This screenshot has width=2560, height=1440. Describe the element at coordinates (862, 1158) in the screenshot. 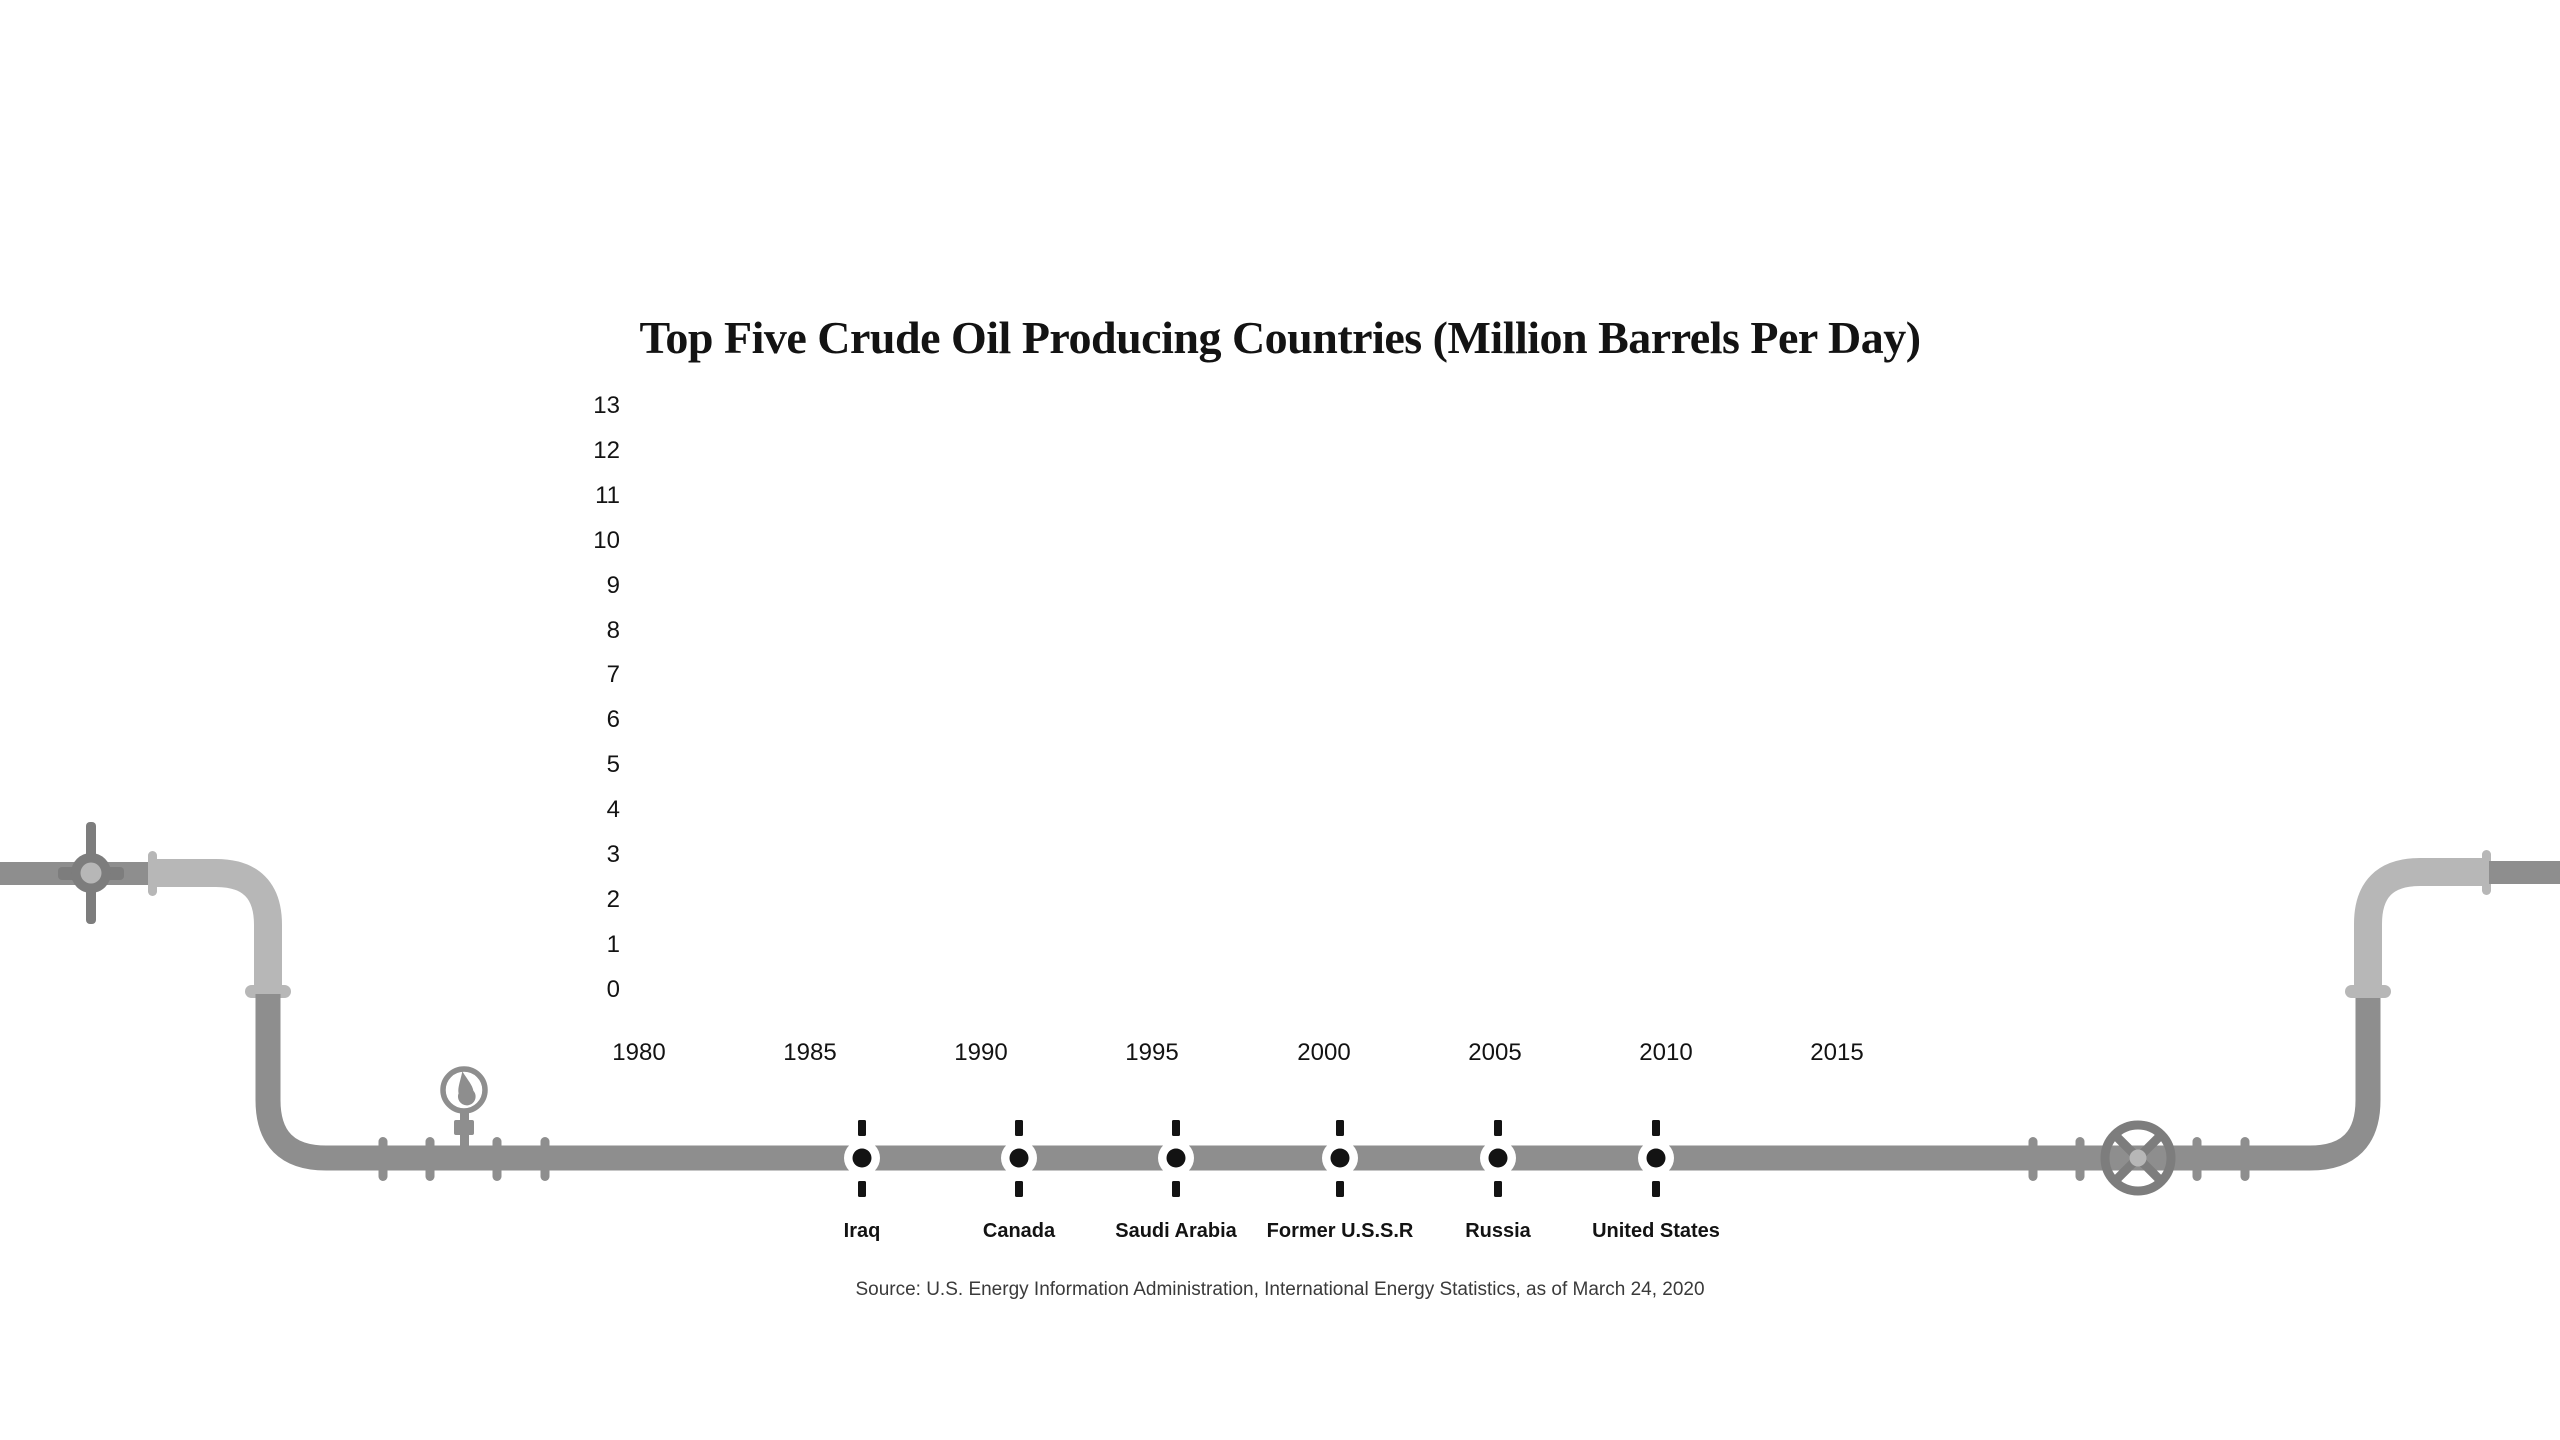

I see `country-marker-iraq` at that location.